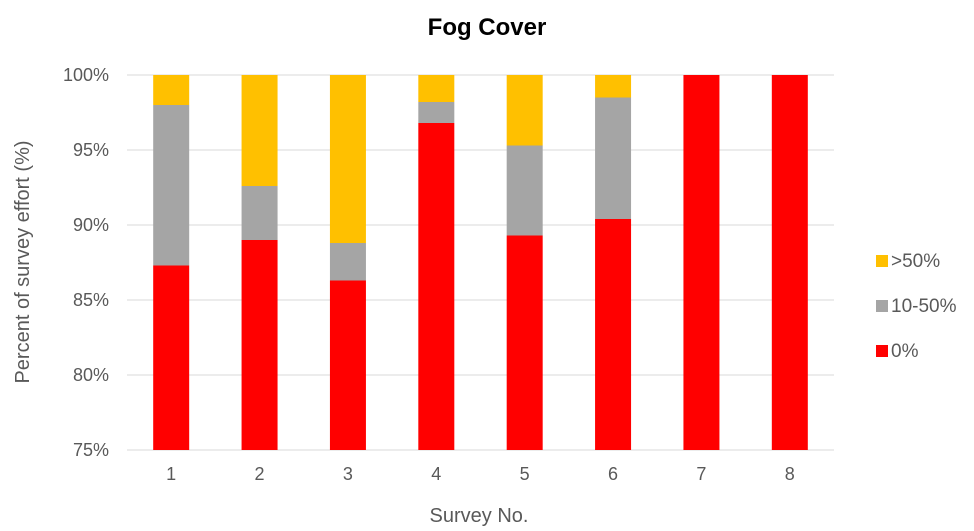 Image resolution: width=974 pixels, height=531 pixels. I want to click on legend-label: 10-50%, so click(924, 306).